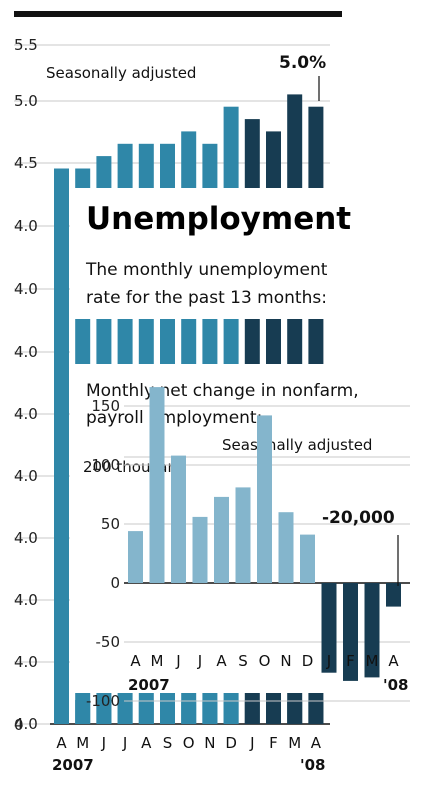 Image resolution: width=429 pixels, height=800 pixels. What do you see at coordinates (108, 642) in the screenshot?
I see `inset-y-tick-label: -50` at bounding box center [108, 642].